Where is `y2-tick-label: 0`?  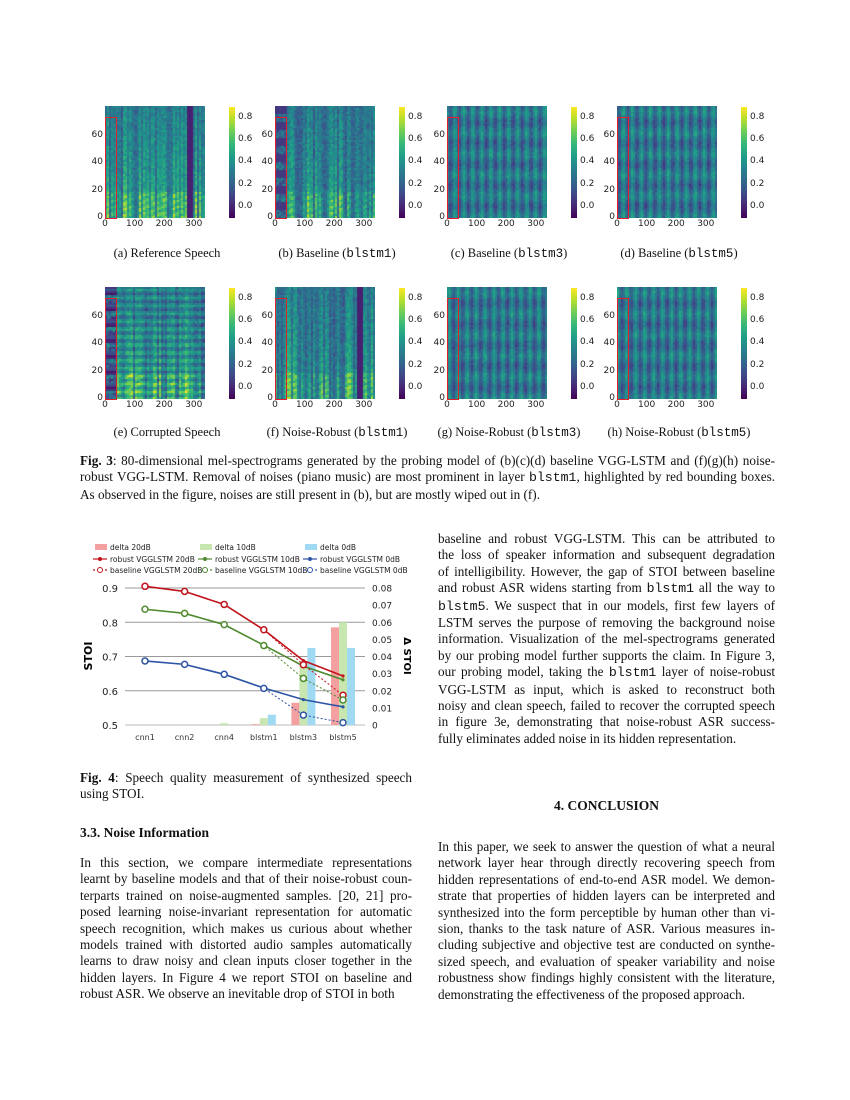
y2-tick-label: 0 is located at coordinates (375, 727).